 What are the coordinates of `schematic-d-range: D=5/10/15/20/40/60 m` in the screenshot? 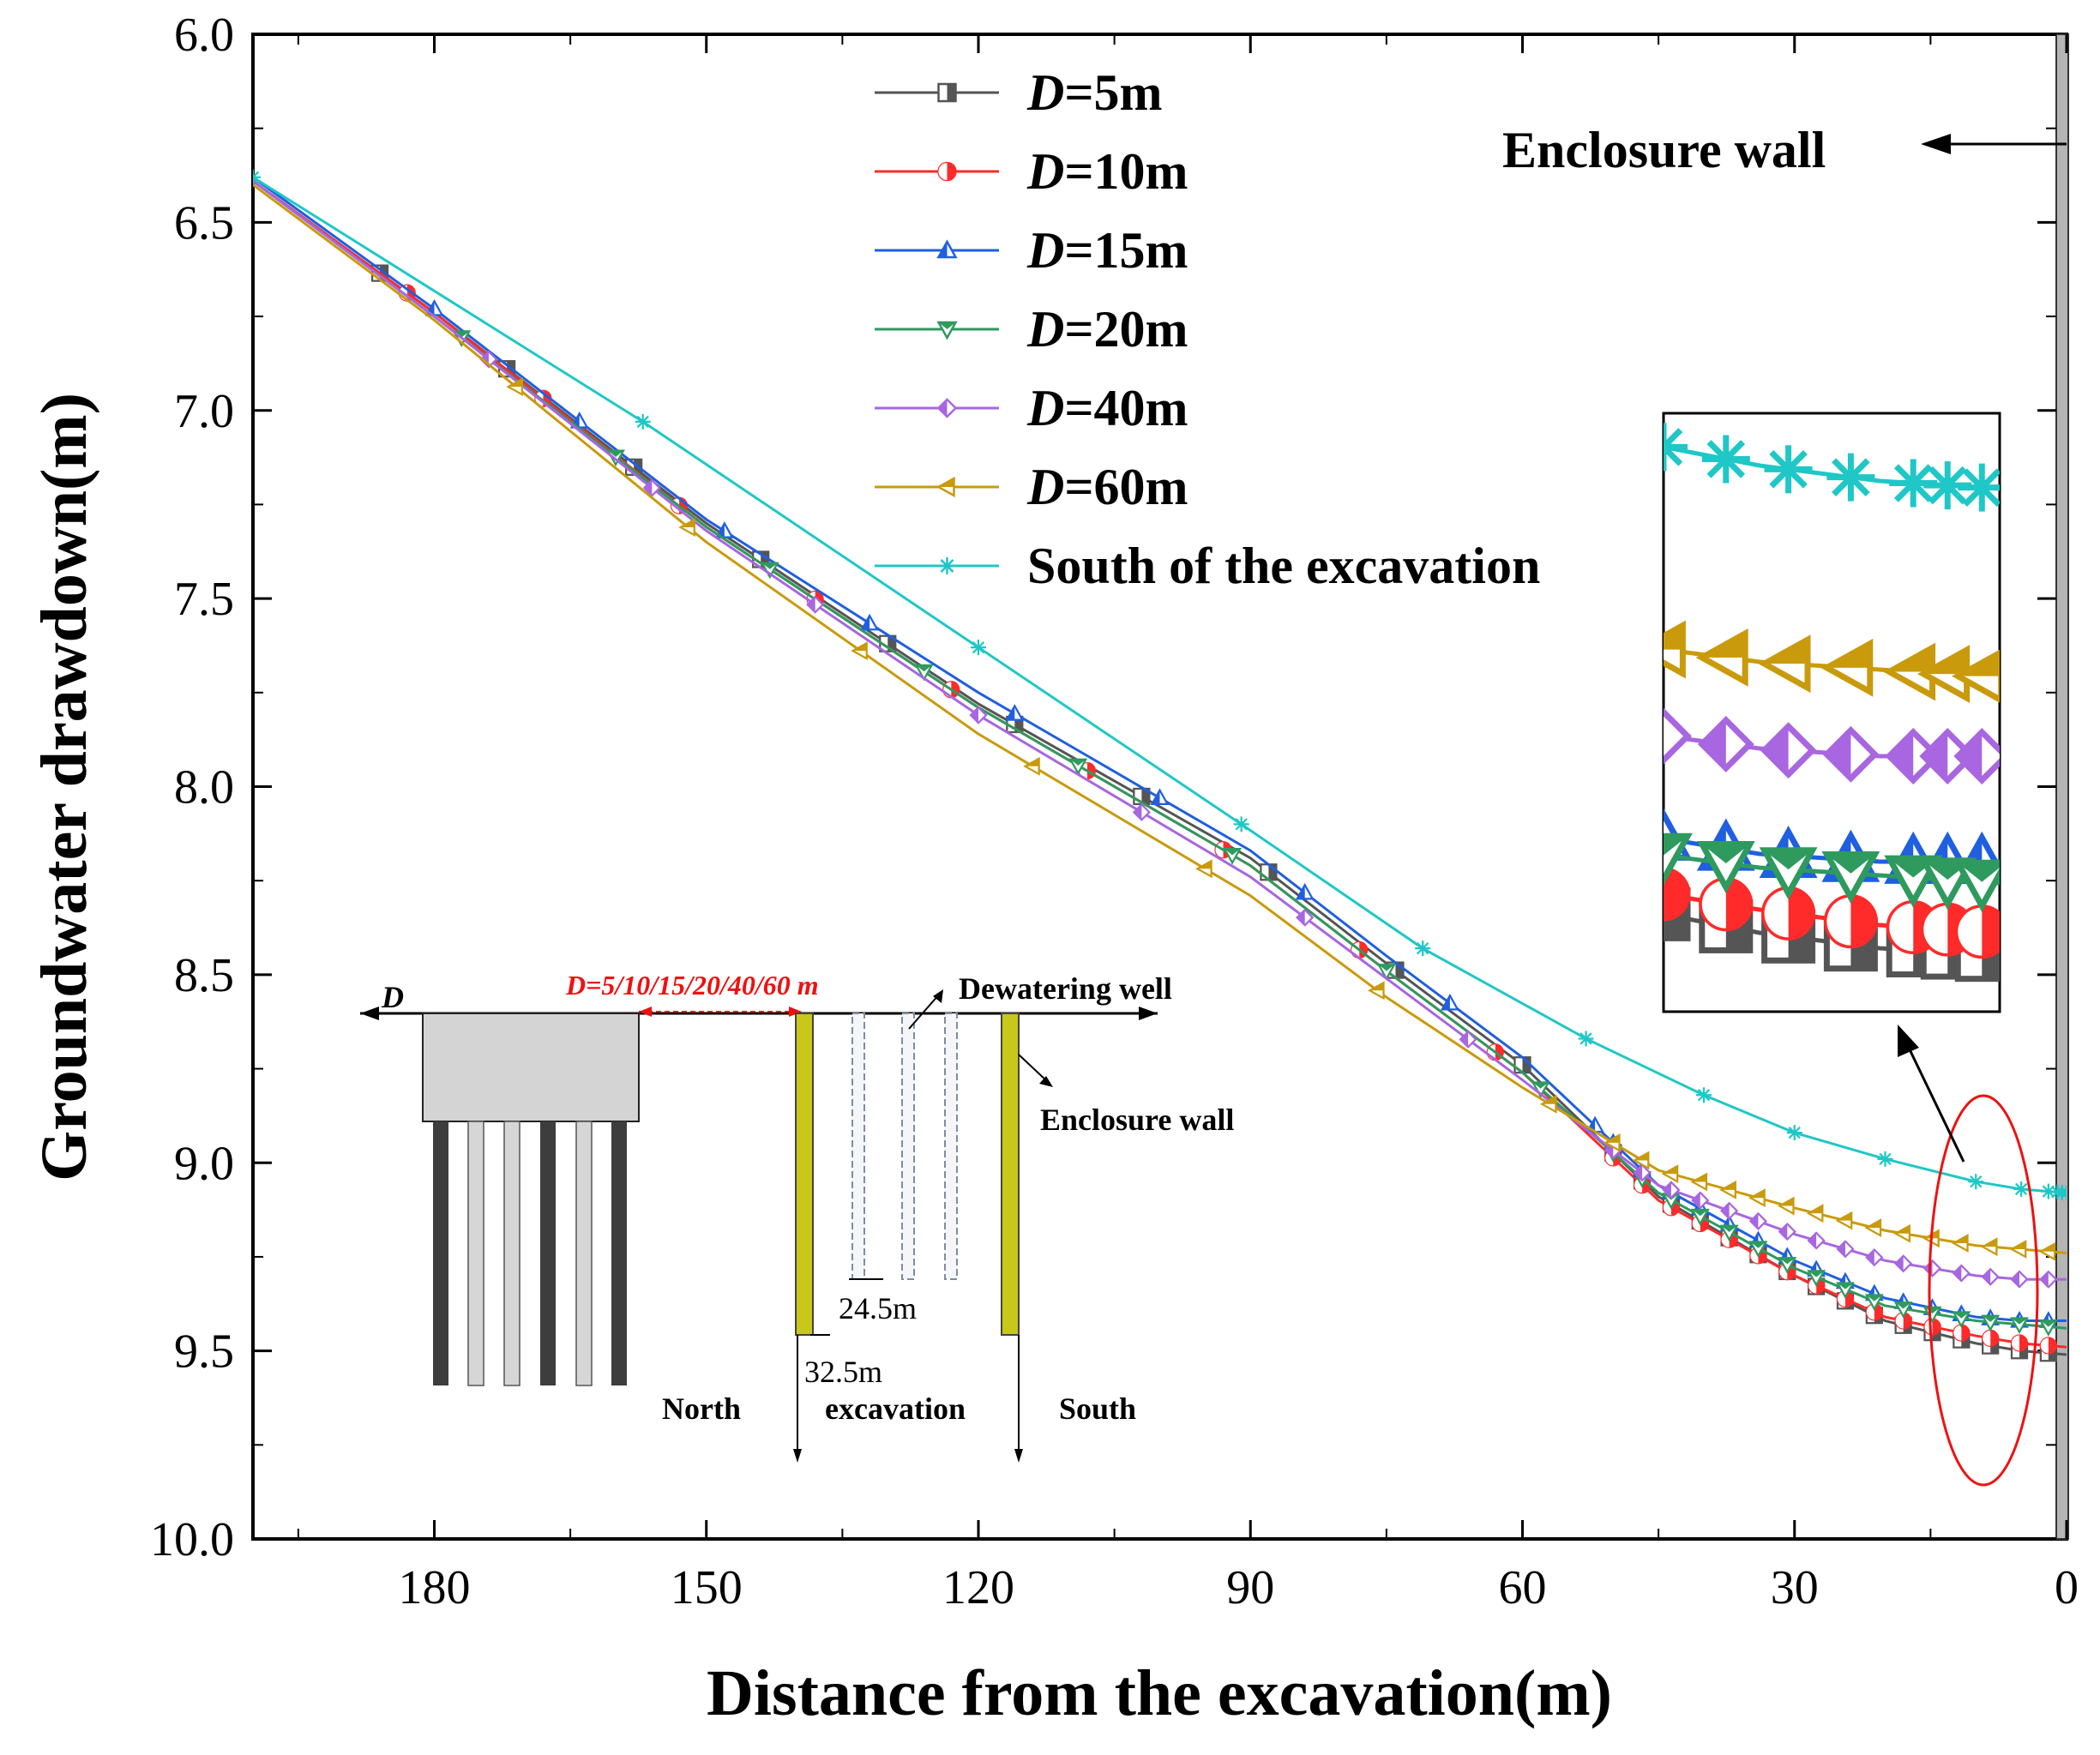 It's located at (692, 985).